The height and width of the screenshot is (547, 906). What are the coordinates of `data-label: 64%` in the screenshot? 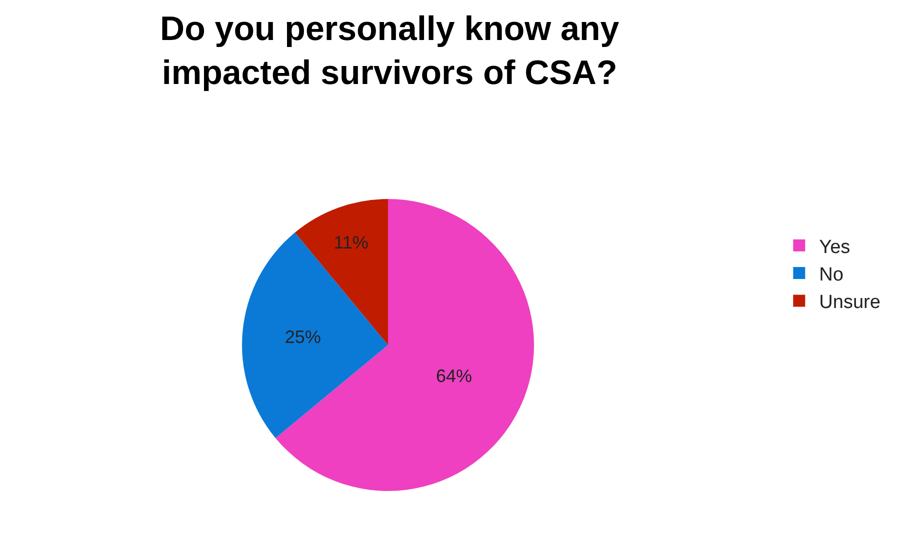 It's located at (454, 376).